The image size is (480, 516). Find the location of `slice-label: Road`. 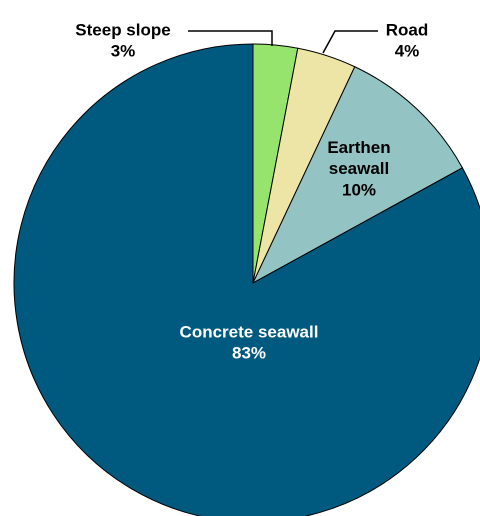

slice-label: Road is located at coordinates (407, 29).